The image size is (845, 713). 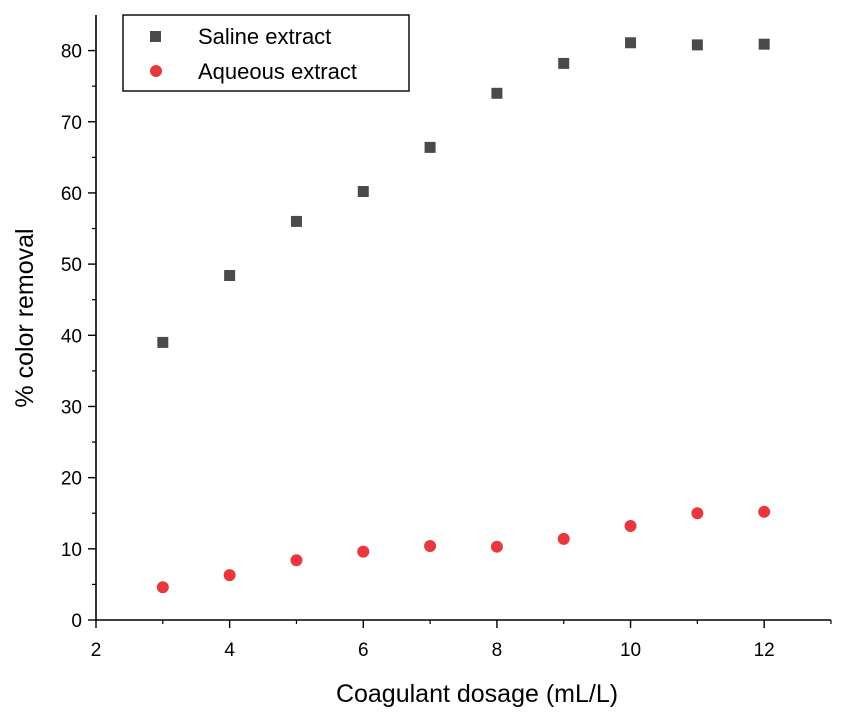 What do you see at coordinates (155, 36) in the screenshot?
I see `legend-marker-saline-extract` at bounding box center [155, 36].